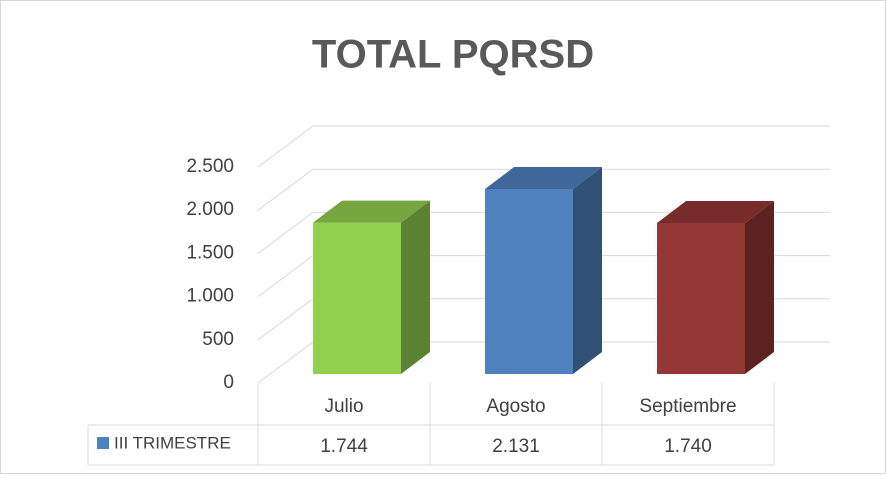 The width and height of the screenshot is (886, 479). What do you see at coordinates (688, 446) in the screenshot?
I see `table-value: 1.740` at bounding box center [688, 446].